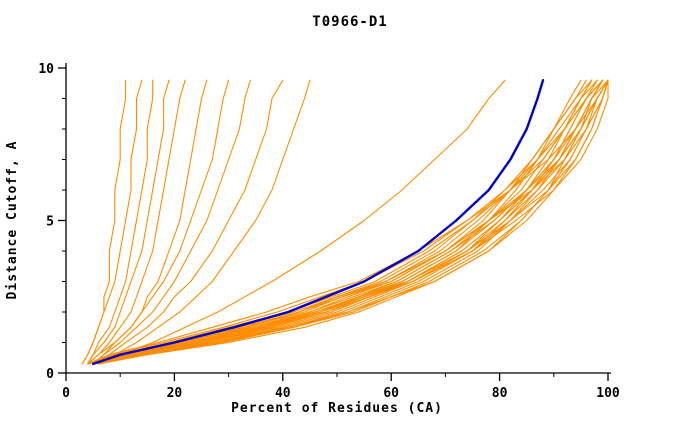 The height and width of the screenshot is (440, 680). Describe the element at coordinates (391, 393) in the screenshot. I see `tick-label: 60` at that location.